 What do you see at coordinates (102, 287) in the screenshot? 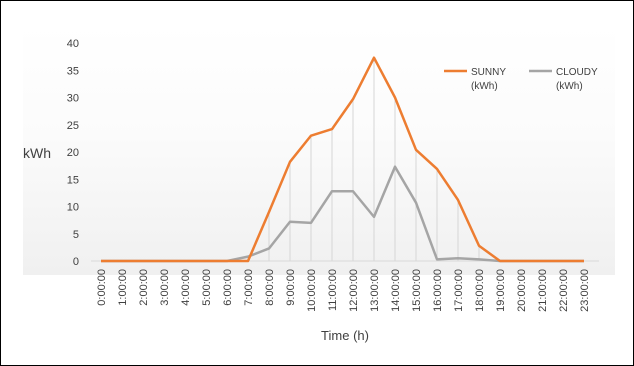
I see `x-tick-label-0-00-00: 0:00:00` at bounding box center [102, 287].